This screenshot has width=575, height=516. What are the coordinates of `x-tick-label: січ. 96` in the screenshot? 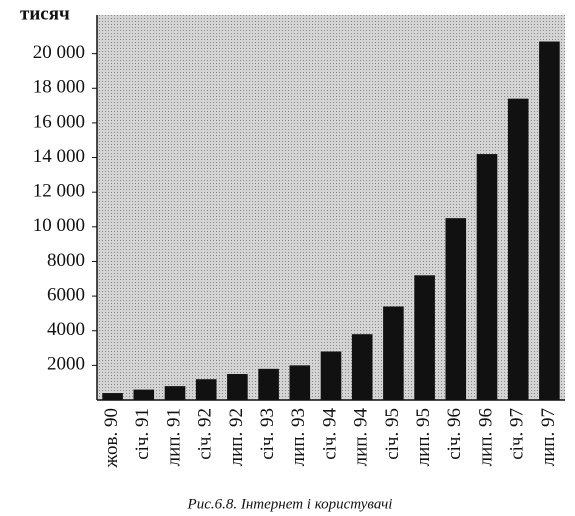 It's located at (454, 434).